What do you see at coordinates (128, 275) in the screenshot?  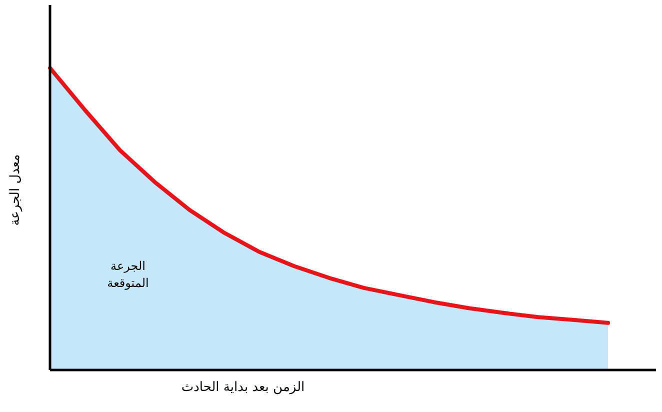 I see `annotation: الجرعة المتوقعة` at bounding box center [128, 275].